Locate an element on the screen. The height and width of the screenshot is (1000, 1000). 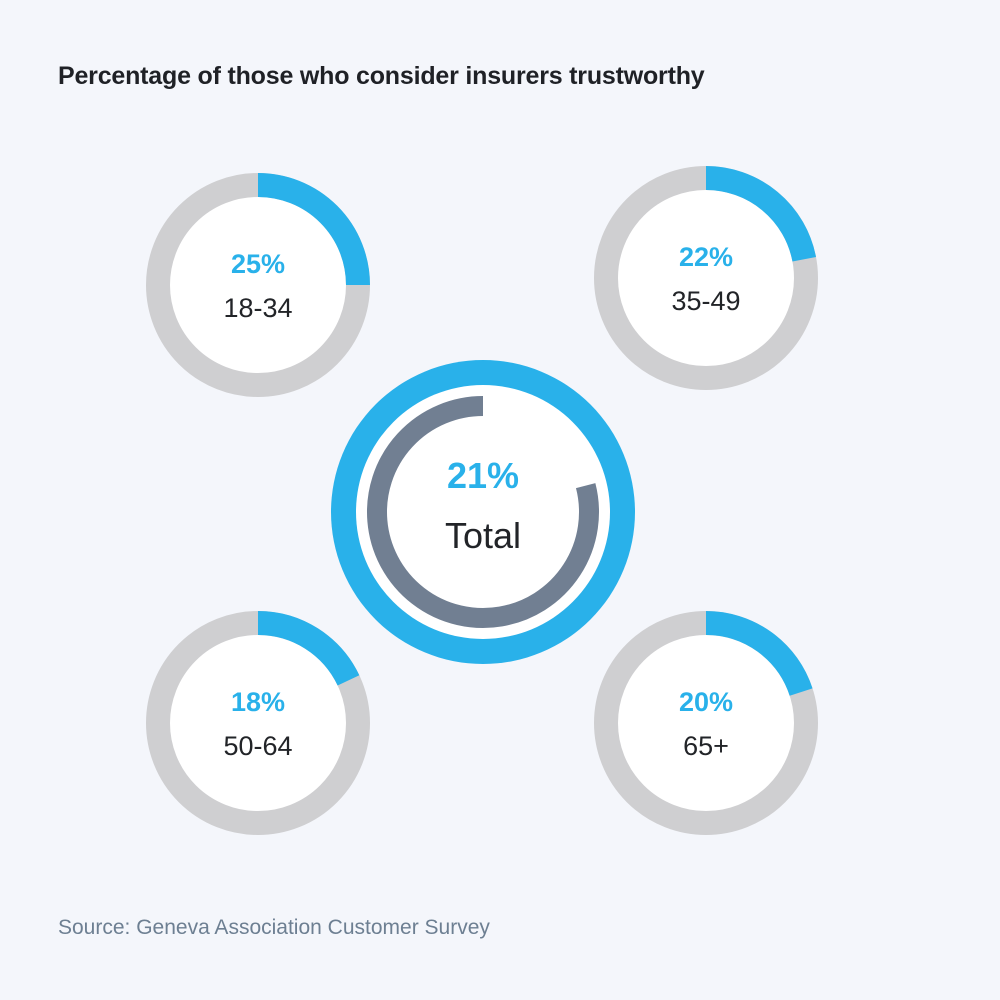
donut-18-34-face is located at coordinates (258, 285).